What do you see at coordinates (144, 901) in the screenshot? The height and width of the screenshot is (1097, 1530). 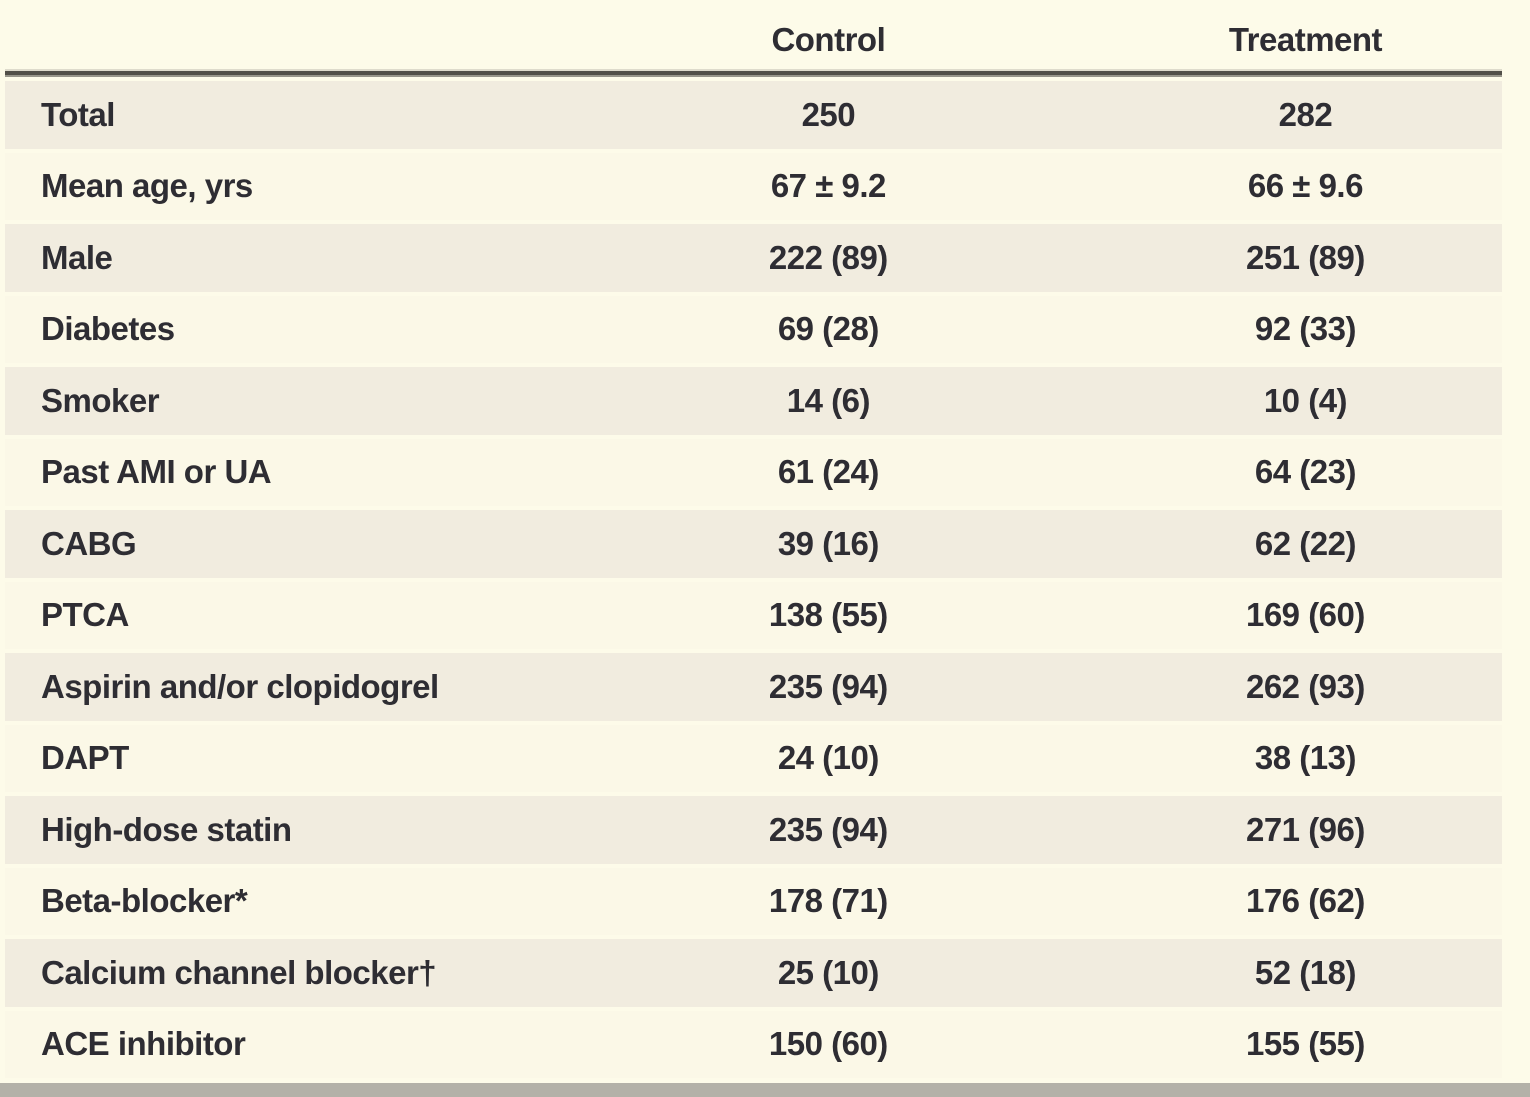 I see `row-label: Beta-blocker*` at bounding box center [144, 901].